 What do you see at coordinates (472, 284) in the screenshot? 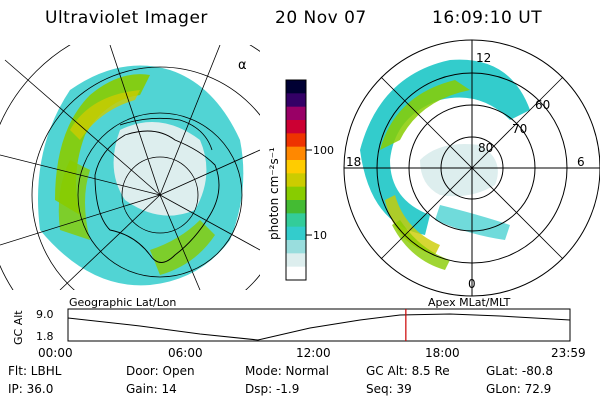
I see `clock-label-midnight: 0` at bounding box center [472, 284].